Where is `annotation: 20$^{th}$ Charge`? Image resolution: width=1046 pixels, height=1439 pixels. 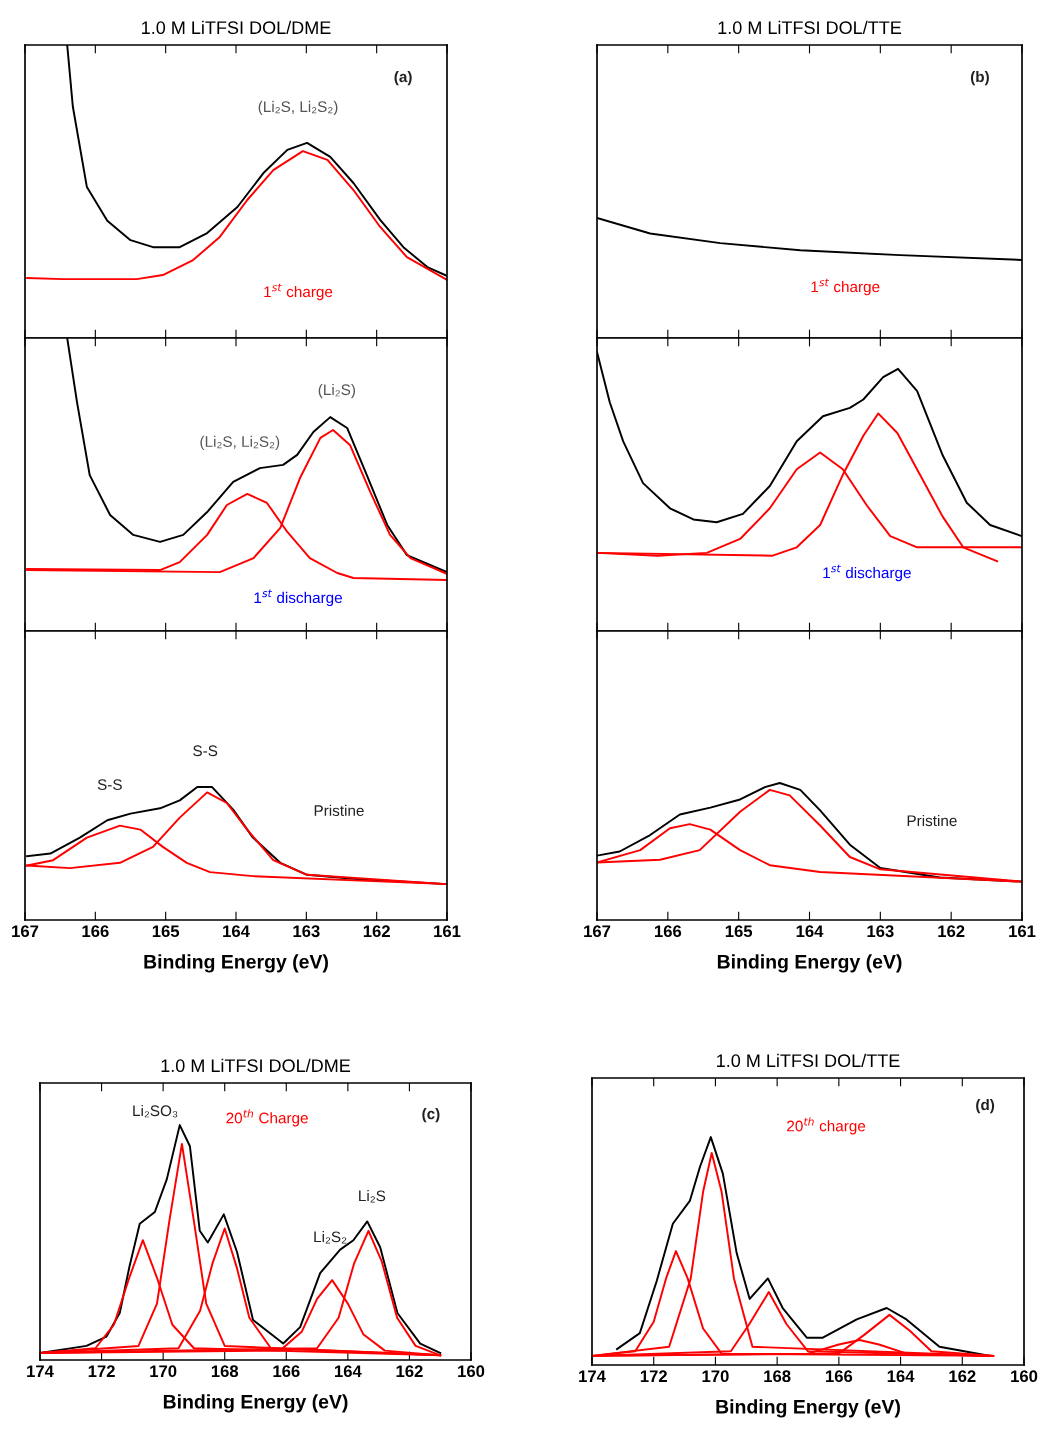
annotation: 20$^{th}$ Charge is located at coordinates (267, 1118).